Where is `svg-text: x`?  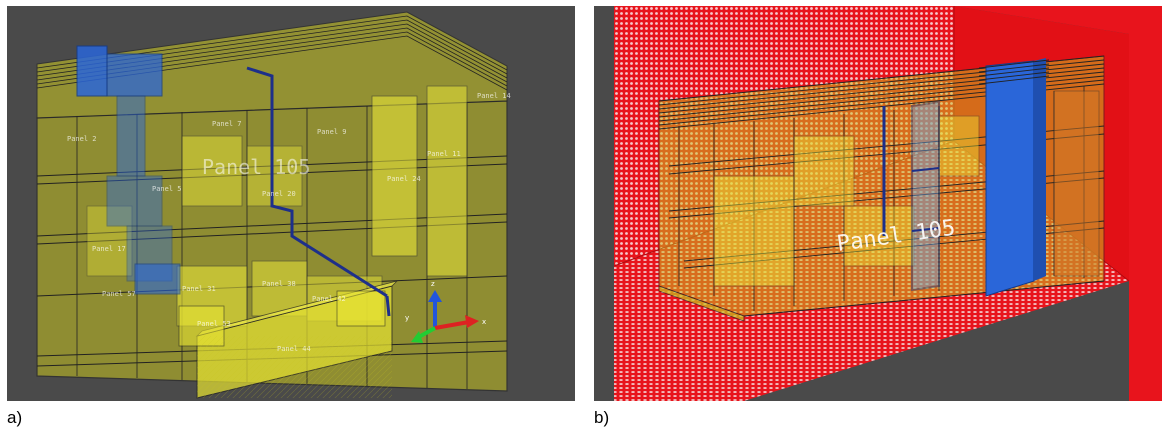
svg-text: x is located at coordinates (484, 322).